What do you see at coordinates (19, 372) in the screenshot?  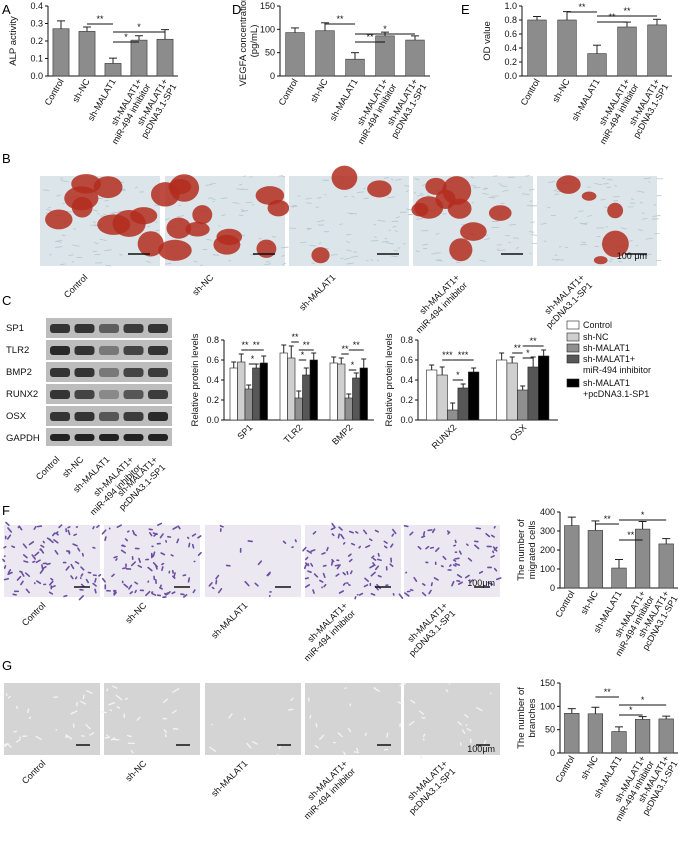 I see `blot-label: BMP2` at bounding box center [19, 372].